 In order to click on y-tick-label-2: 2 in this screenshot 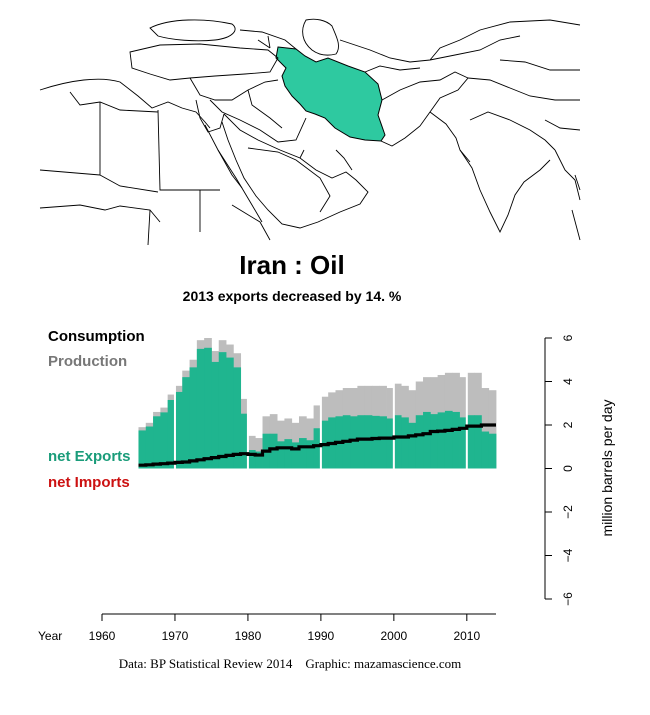, I will do `click(568, 424)`.